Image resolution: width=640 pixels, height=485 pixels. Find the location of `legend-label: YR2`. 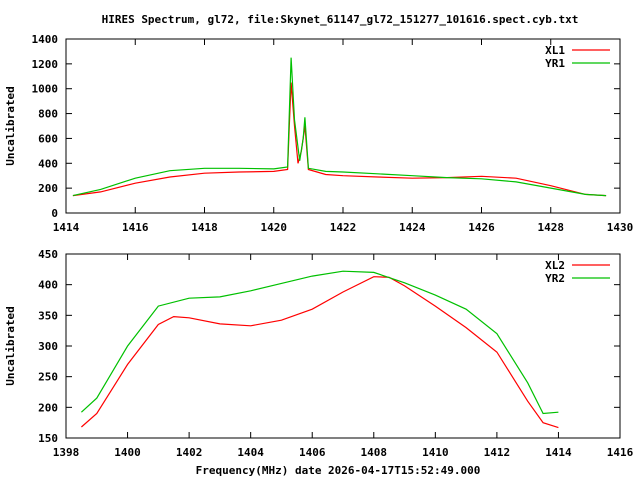

legend-label: YR2 is located at coordinates (555, 278).